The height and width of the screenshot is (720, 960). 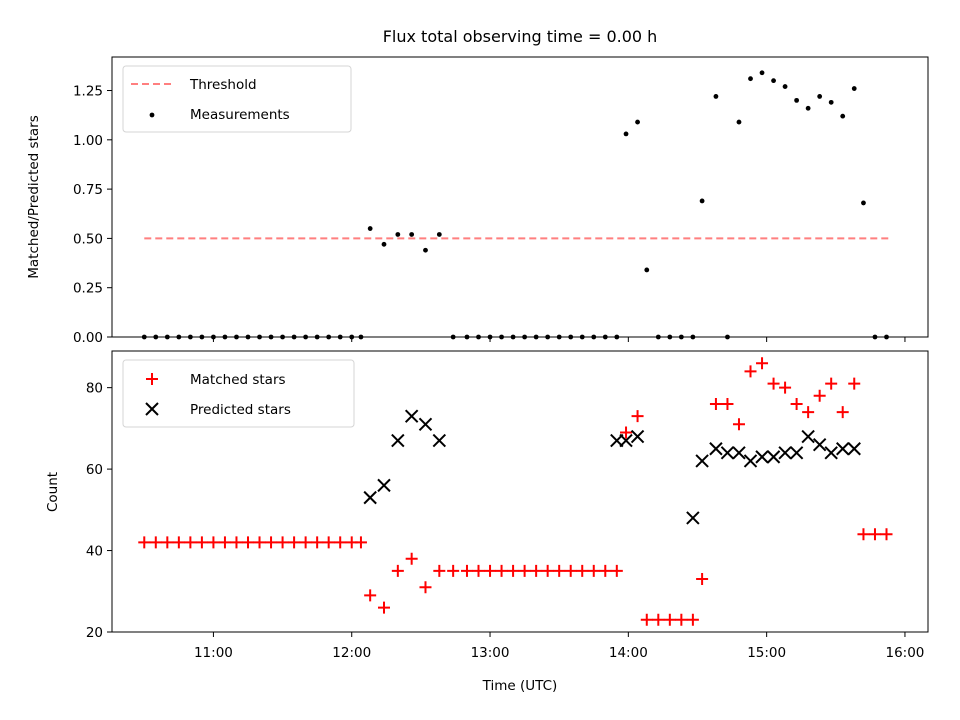 I want to click on bottom-y-tick-label: 20, so click(x=94, y=633).